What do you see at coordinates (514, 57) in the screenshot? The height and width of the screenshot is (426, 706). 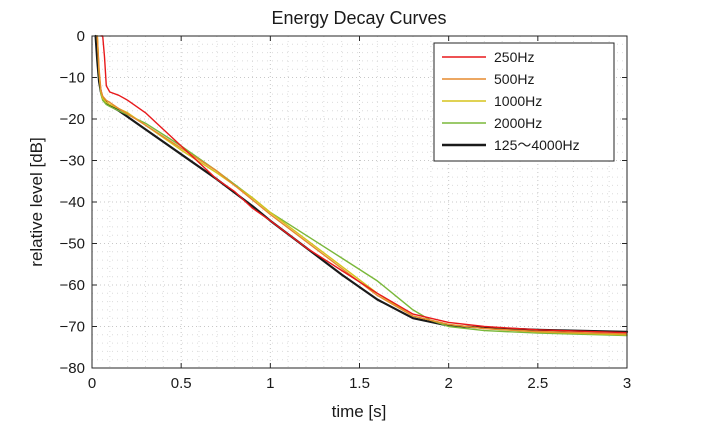 I see `legend-label: 250Hz` at bounding box center [514, 57].